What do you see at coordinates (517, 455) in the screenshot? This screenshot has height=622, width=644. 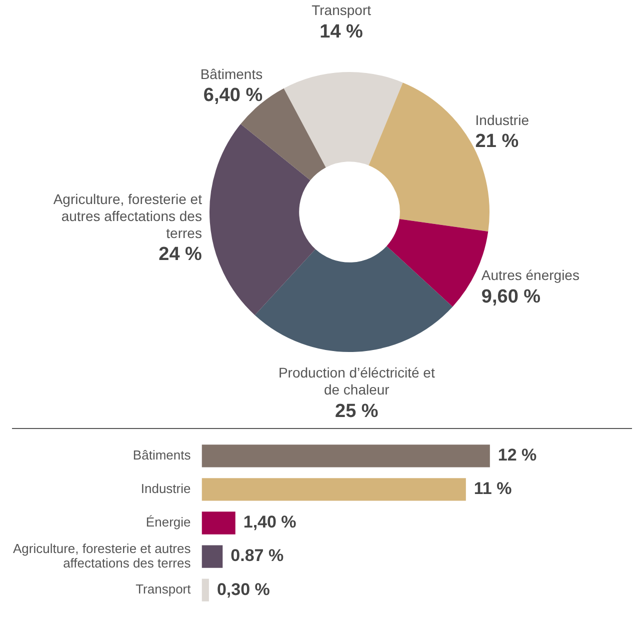 I see `data-label: 12 %` at bounding box center [517, 455].